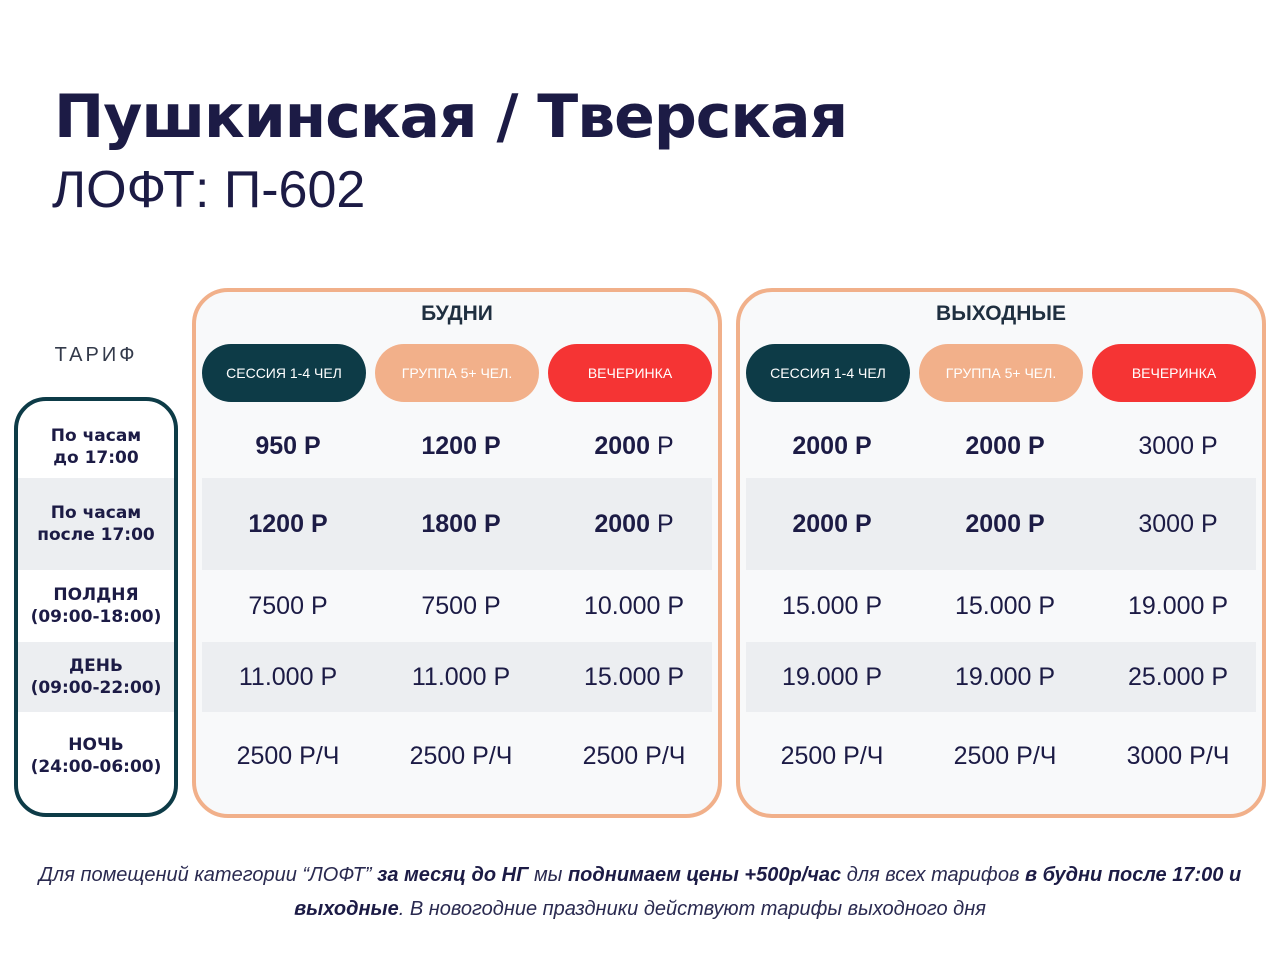  Describe the element at coordinates (704, 875) in the screenshot. I see `footer-segment: поднимаем цены +500р/час` at that location.